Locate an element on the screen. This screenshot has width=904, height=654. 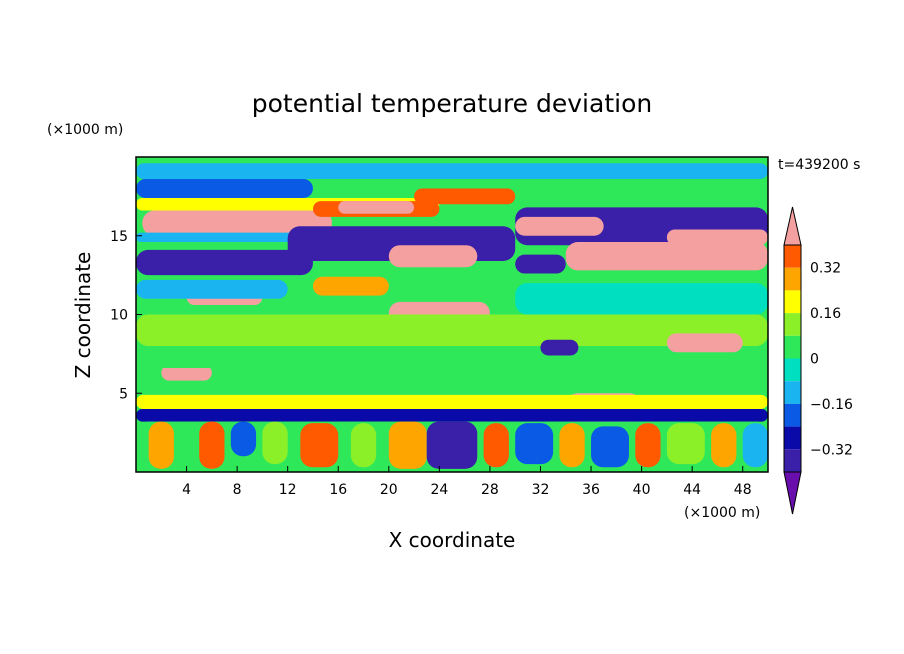
y-tick-label: 10 is located at coordinates (119, 316).